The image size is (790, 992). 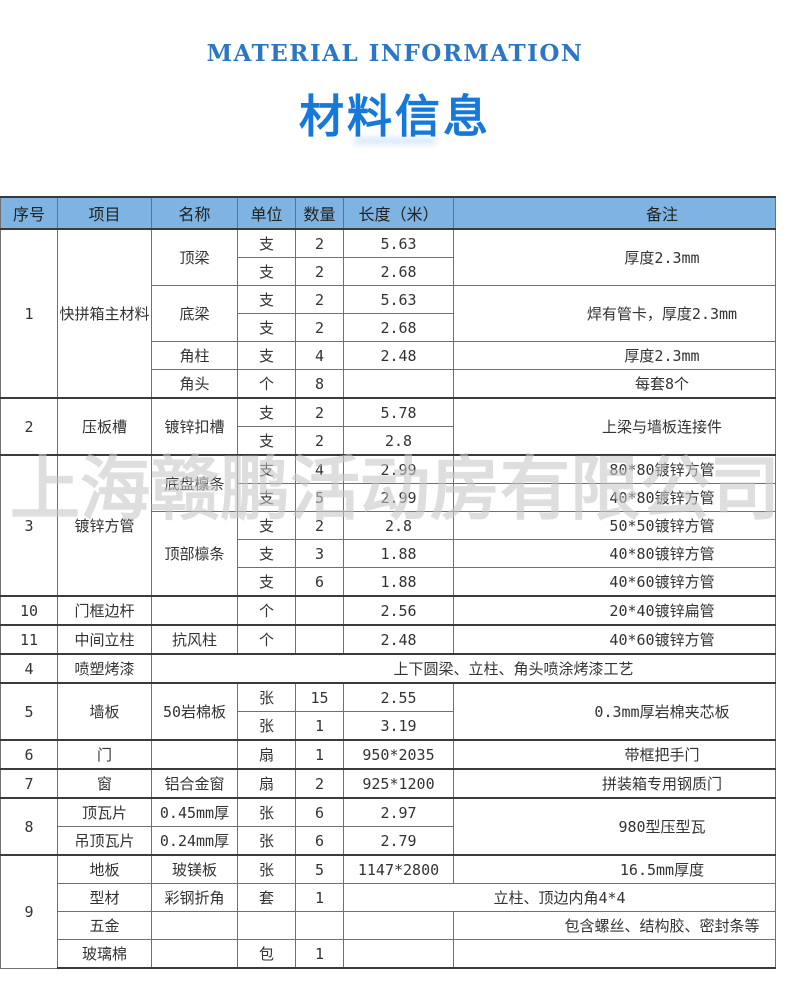 I want to click on length-cell: 3.19, so click(x=398, y=726).